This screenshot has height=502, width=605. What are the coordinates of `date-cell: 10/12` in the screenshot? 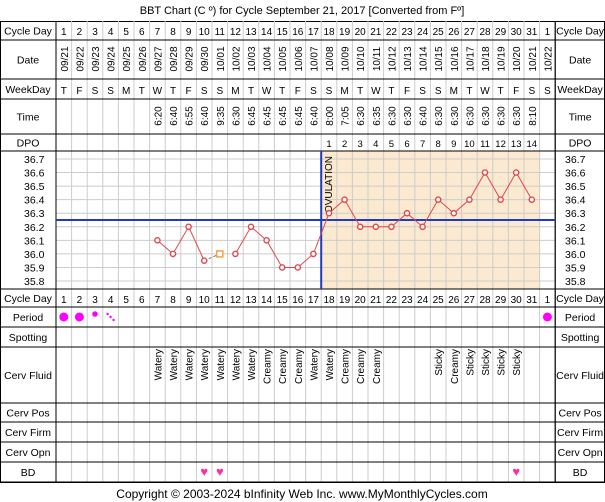 It's located at (392, 58).